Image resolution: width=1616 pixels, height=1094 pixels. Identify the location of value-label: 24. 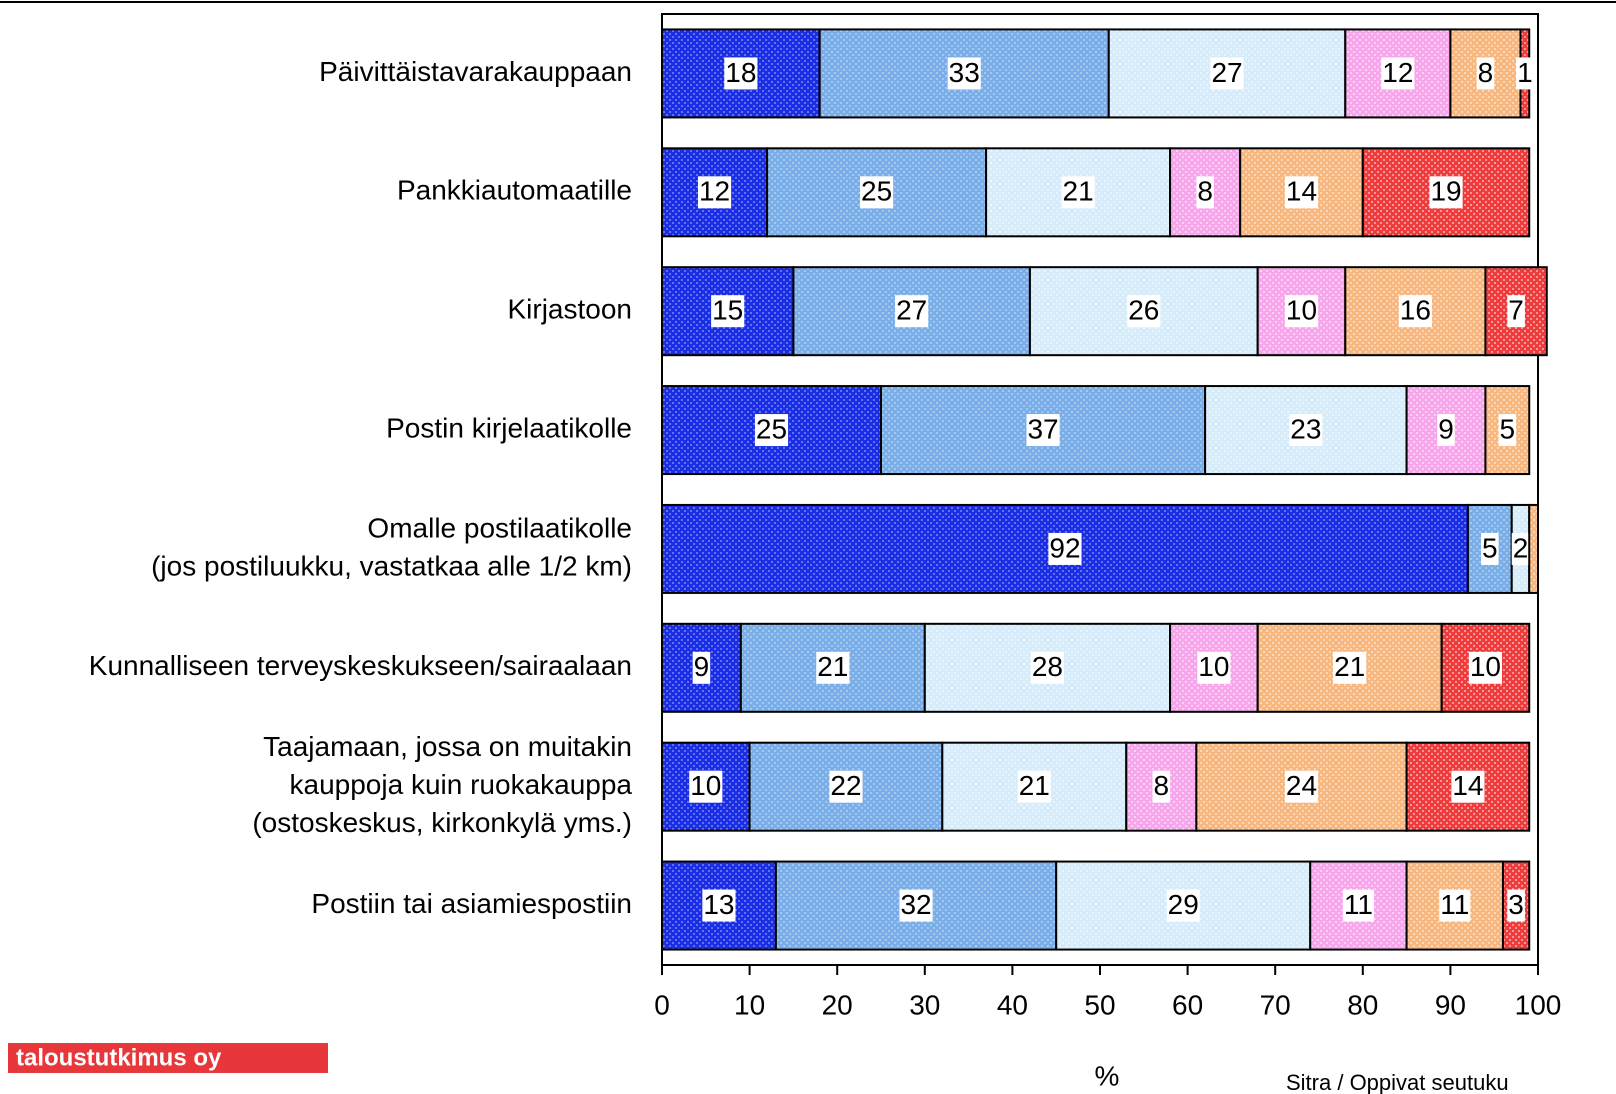
(1301, 785).